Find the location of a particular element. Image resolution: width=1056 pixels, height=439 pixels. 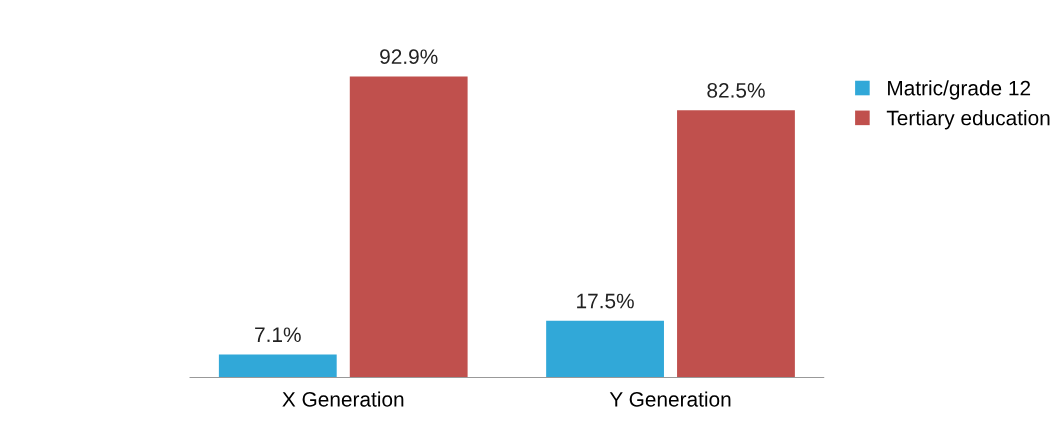

legend-label: Tertiary education is located at coordinates (968, 120).